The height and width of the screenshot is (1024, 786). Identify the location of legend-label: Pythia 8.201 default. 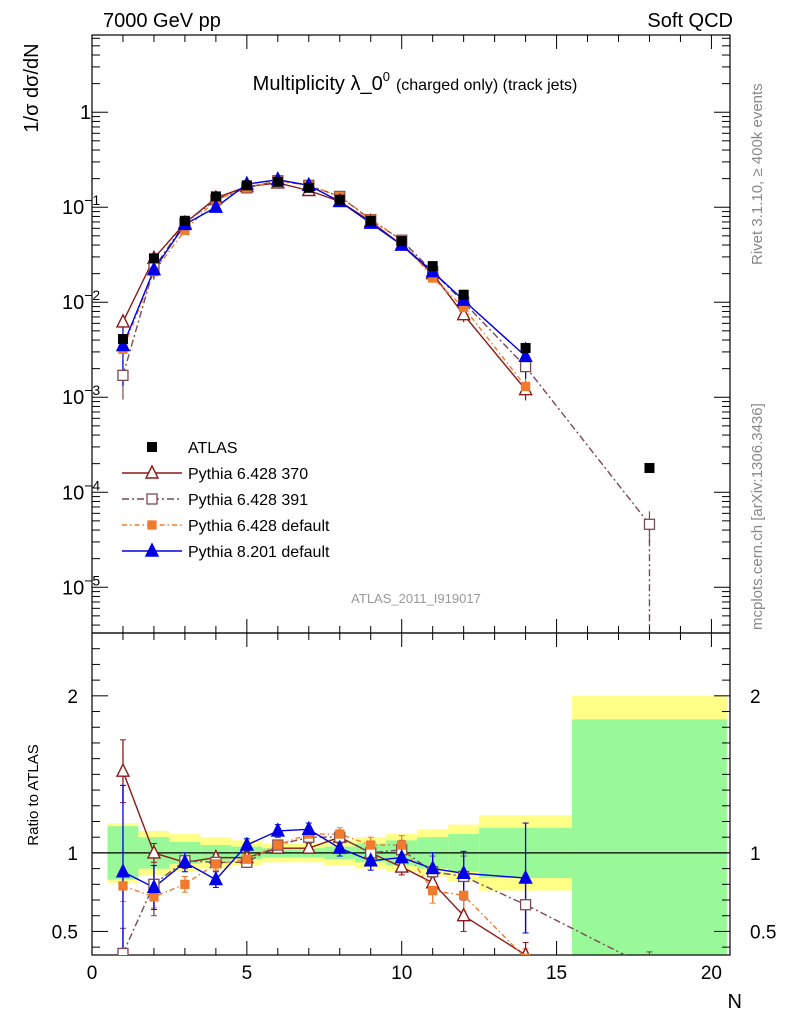
(259, 552).